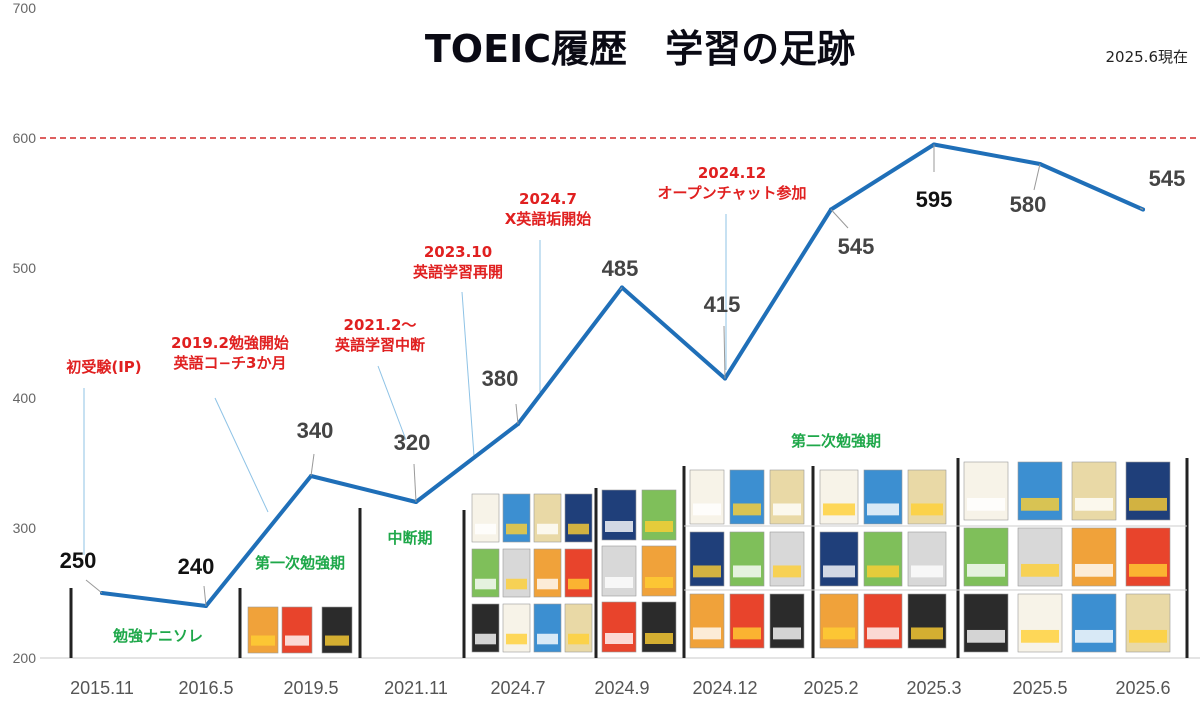 The width and height of the screenshot is (1200, 712). I want to click on data-label: 485, so click(620, 268).